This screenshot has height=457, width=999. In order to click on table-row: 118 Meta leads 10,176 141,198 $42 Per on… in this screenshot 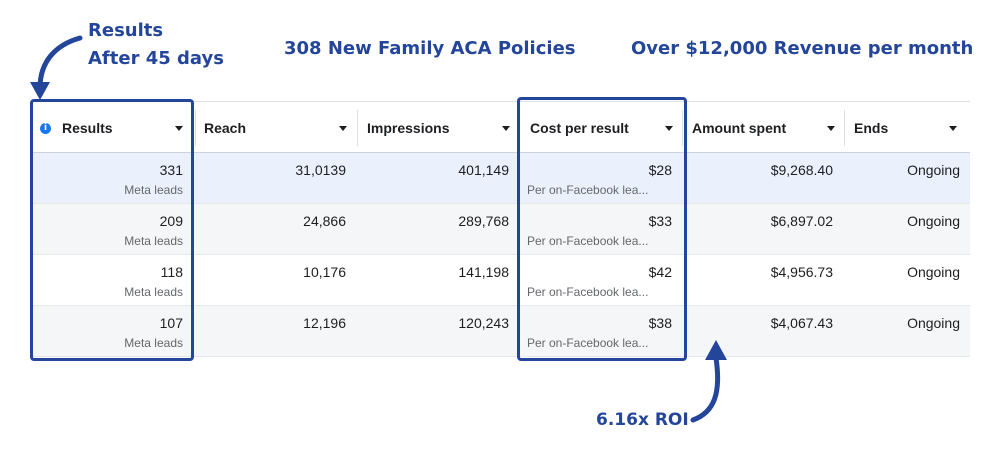, I will do `click(500, 280)`.